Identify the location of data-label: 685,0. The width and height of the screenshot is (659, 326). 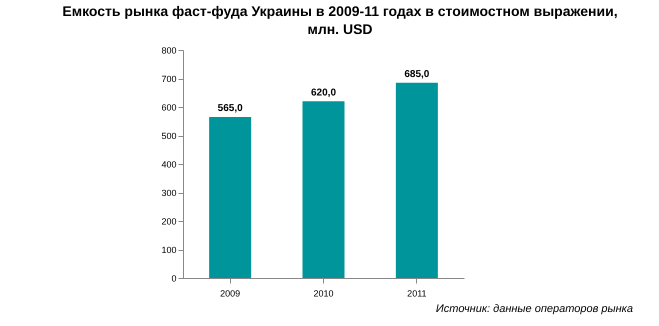
(417, 74).